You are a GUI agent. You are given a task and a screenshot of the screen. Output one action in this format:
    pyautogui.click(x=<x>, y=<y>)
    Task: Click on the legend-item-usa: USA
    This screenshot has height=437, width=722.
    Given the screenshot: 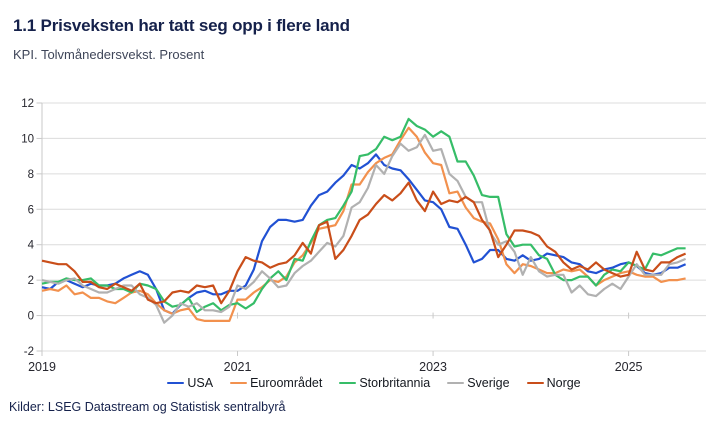 What is the action you would take?
    pyautogui.click(x=190, y=383)
    